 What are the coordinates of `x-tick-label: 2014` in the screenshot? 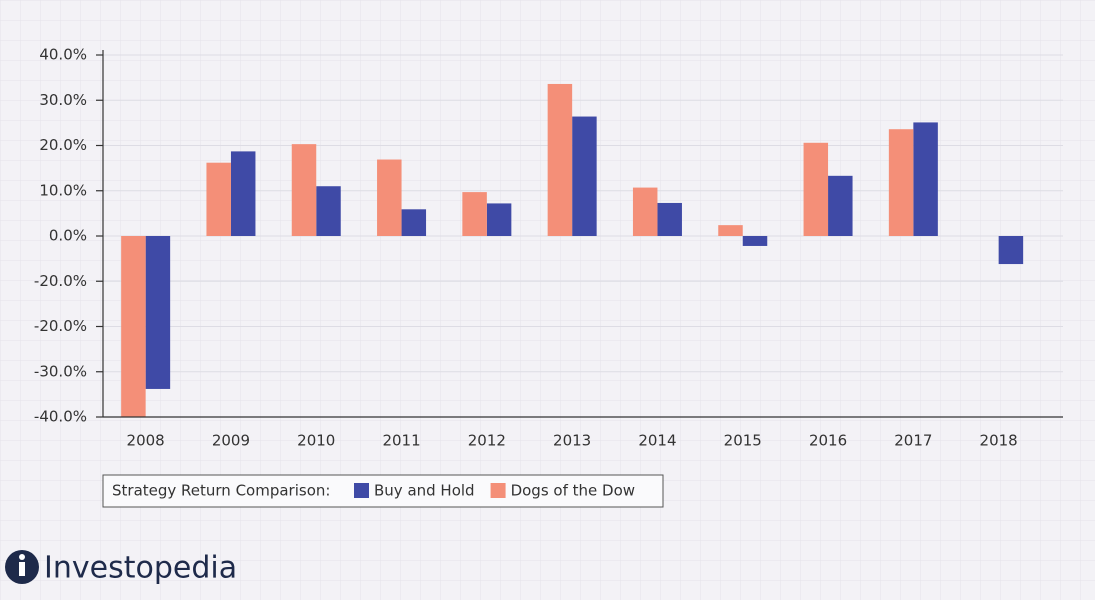 It's located at (657, 441).